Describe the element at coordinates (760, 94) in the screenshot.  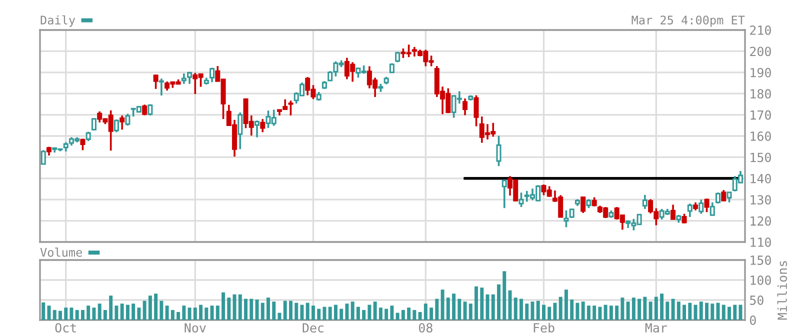
I see `y-tick-label: 180` at that location.